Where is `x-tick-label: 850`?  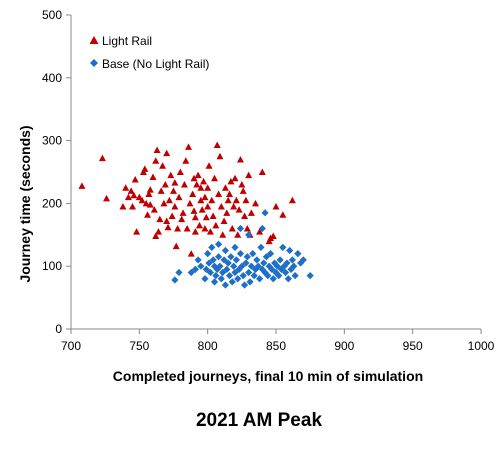
x-tick-label: 850 is located at coordinates (276, 346).